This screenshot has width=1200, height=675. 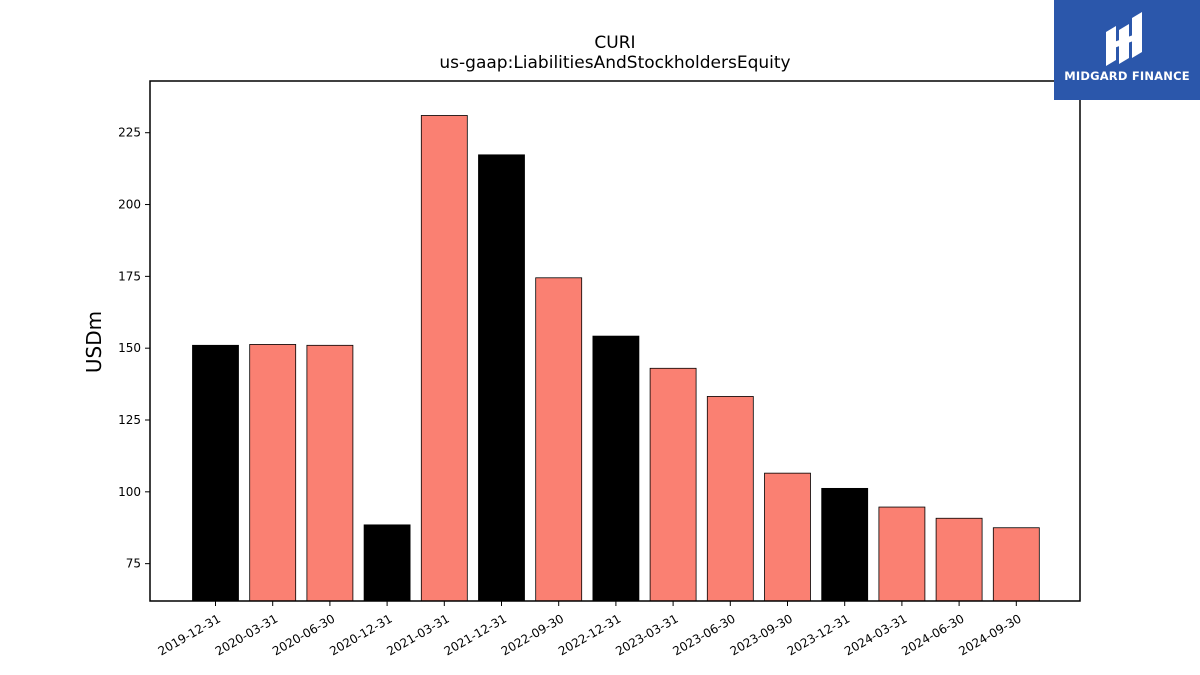 I want to click on chart-subtitle: us-gaap:LiabilitiesAndStockholdersEquity, so click(x=614, y=63).